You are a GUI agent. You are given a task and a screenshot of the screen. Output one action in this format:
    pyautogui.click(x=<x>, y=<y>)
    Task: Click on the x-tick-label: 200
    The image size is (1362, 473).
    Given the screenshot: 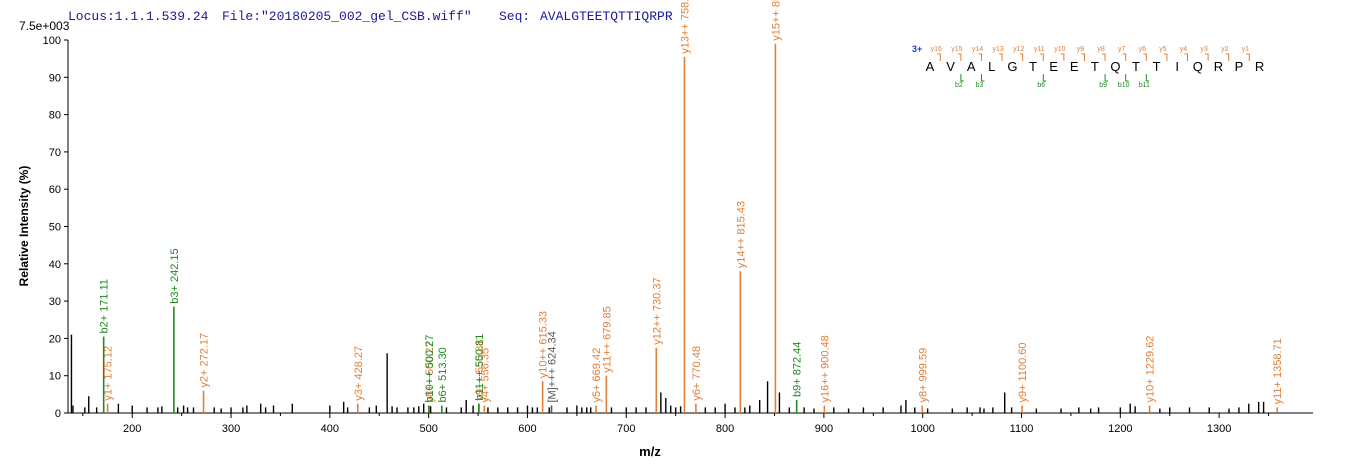 What is the action you would take?
    pyautogui.click(x=132, y=429)
    